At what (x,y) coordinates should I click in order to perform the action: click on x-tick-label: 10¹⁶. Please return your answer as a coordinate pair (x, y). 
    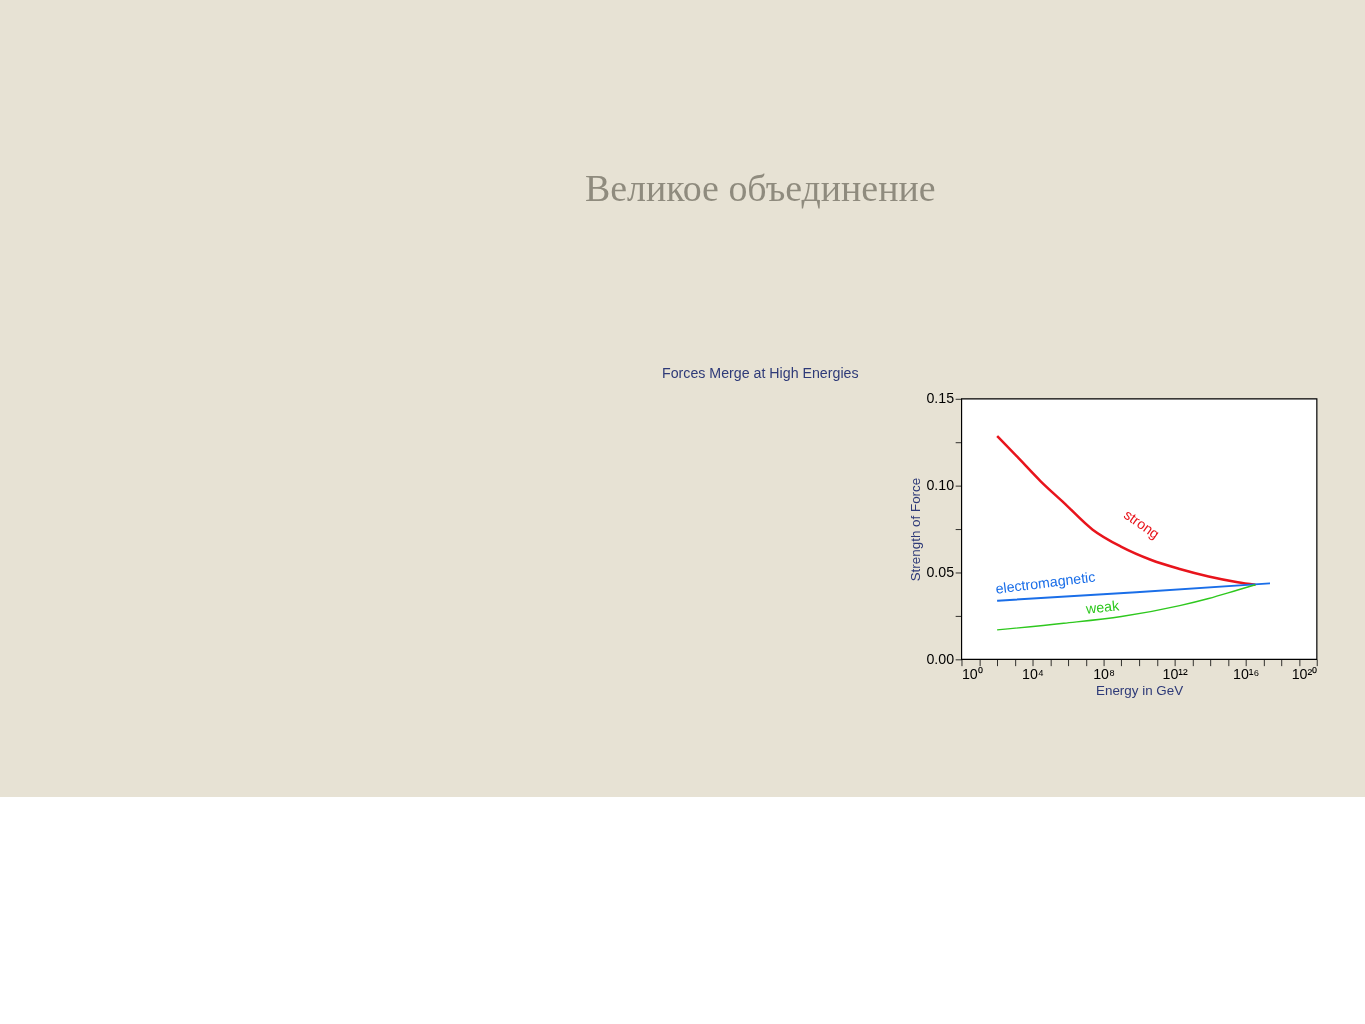
    Looking at the image, I should click on (1246, 673).